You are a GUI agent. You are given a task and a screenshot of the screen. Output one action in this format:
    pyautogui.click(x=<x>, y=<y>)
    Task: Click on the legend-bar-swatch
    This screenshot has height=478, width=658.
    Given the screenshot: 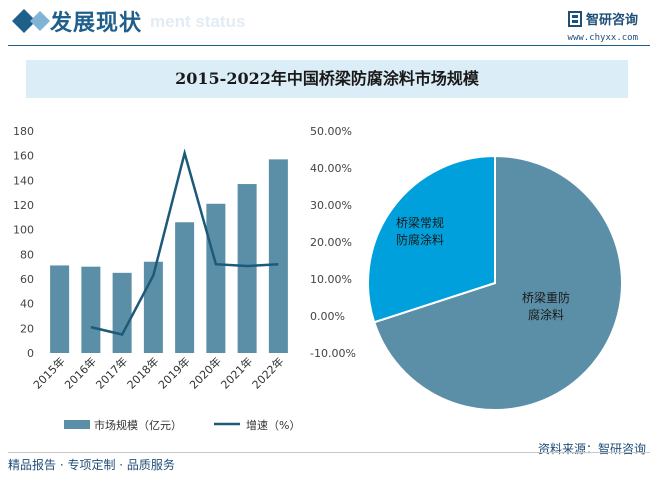 What is the action you would take?
    pyautogui.click(x=77, y=424)
    